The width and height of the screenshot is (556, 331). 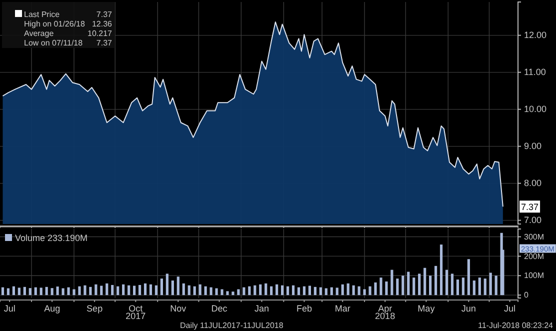 I want to click on text: Daily 11JUL2017-11JUL2018, so click(x=232, y=325).